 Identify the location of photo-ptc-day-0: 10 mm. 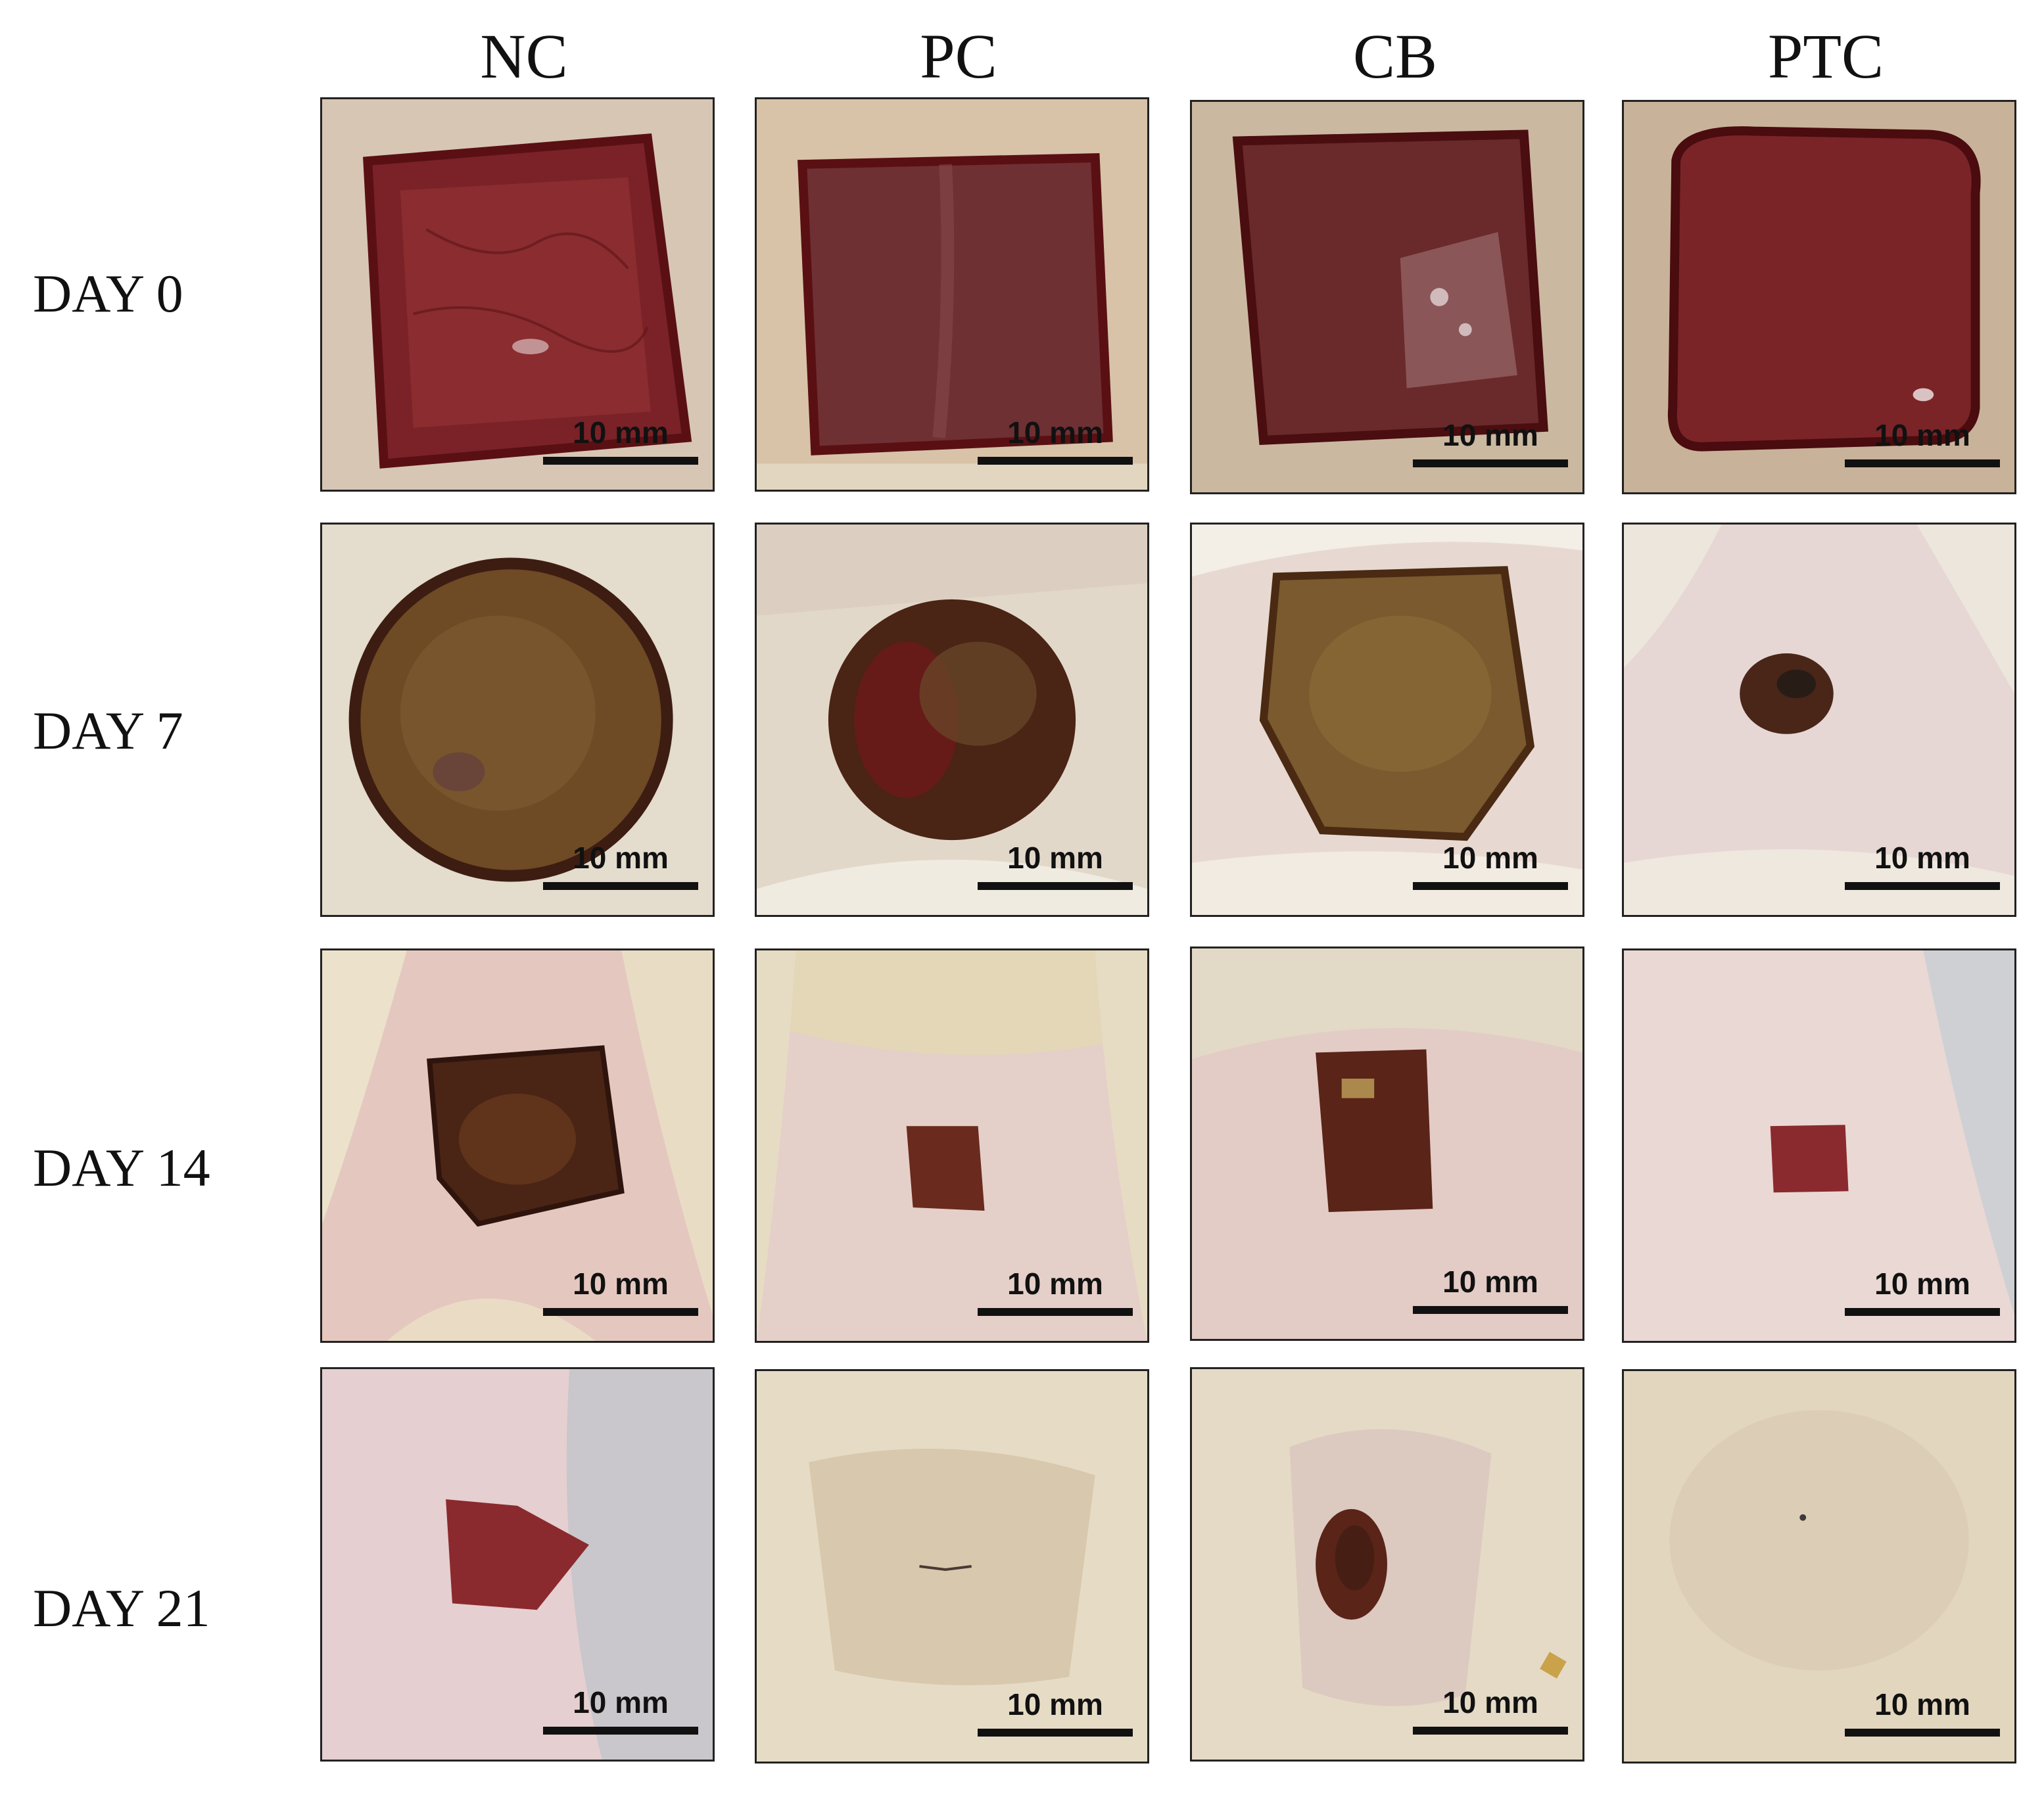
(1819, 297).